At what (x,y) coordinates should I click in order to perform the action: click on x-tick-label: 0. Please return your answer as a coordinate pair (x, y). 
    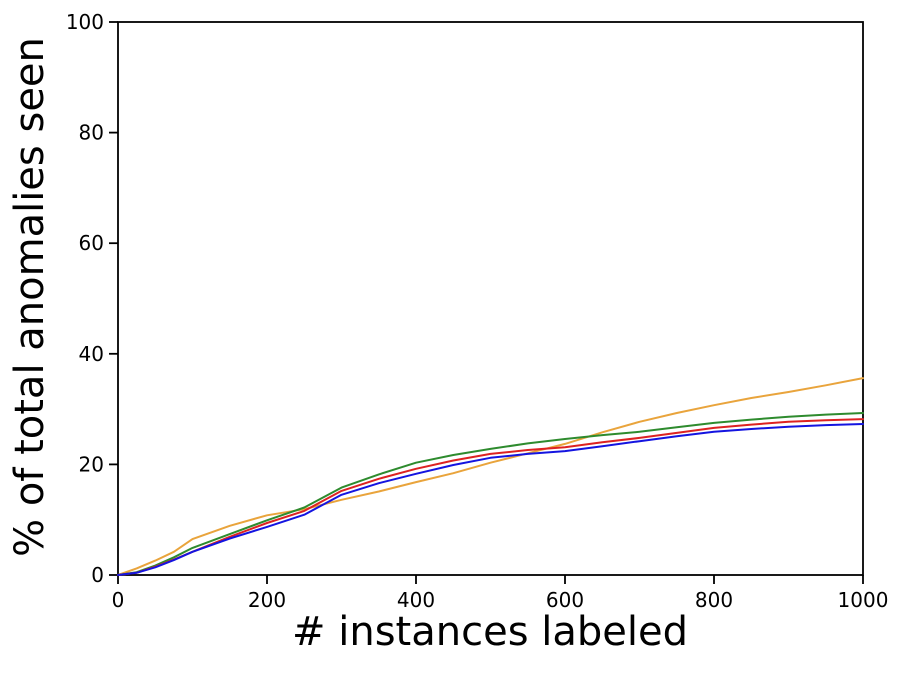
    Looking at the image, I should click on (118, 600).